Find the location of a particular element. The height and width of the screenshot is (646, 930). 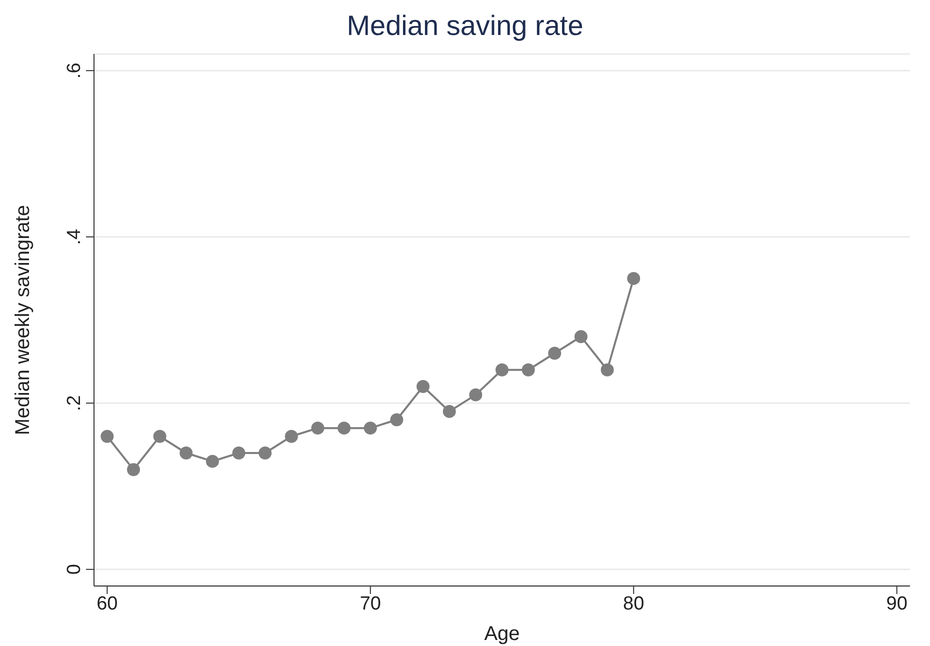

x-axis-title: Age is located at coordinates (502, 634).